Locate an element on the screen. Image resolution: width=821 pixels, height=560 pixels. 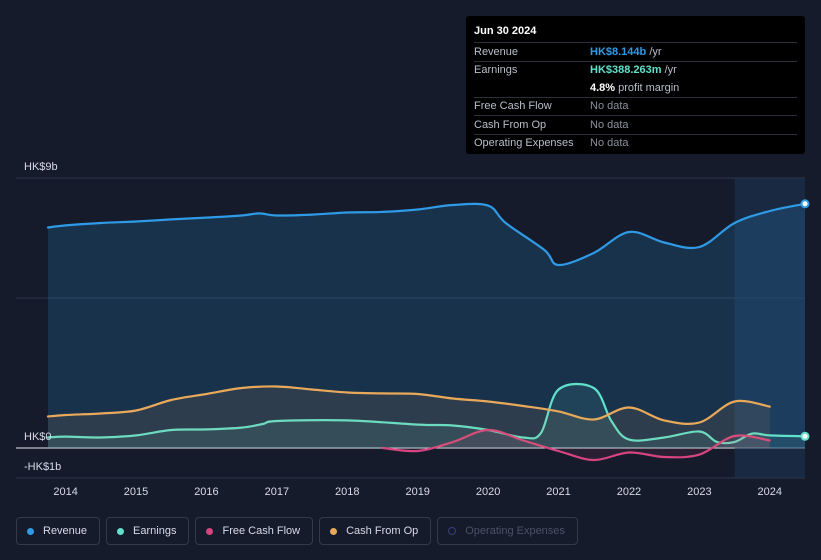
tooltip-row-fcf: Free Cash Flow No data is located at coordinates (635, 106).